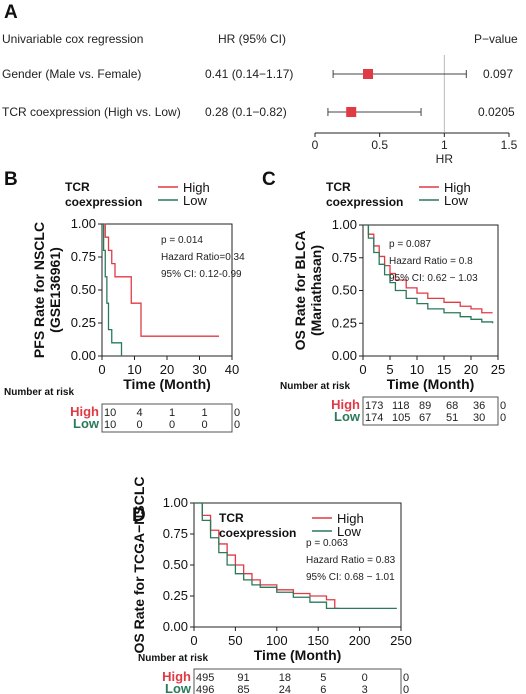 This screenshot has width=526, height=694. What do you see at coordinates (417, 369) in the screenshot?
I see `x-tick-label: 10` at bounding box center [417, 369].